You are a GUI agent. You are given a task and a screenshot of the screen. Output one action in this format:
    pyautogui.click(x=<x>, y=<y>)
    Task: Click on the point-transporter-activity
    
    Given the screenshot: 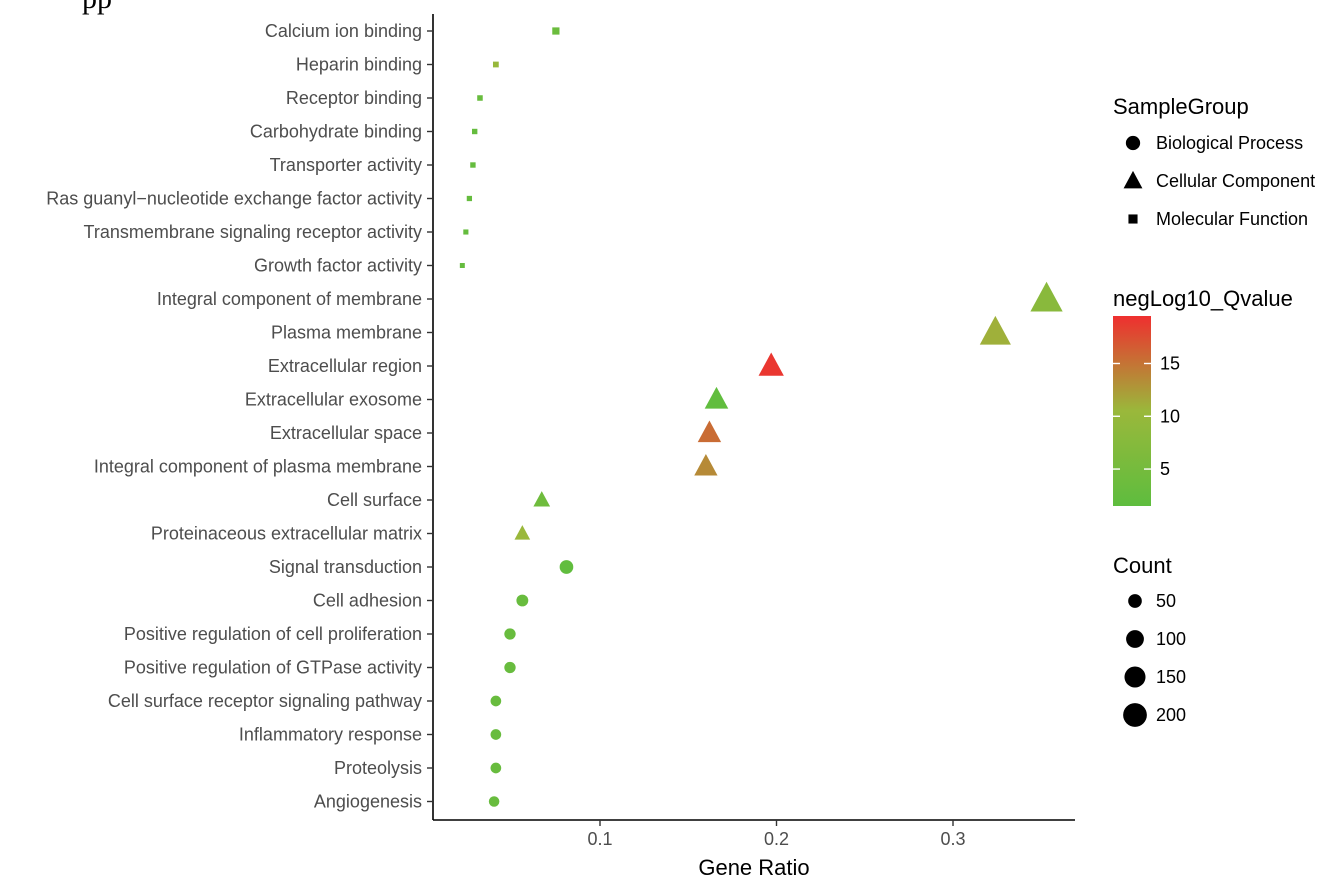 What is the action you would take?
    pyautogui.click(x=473, y=165)
    